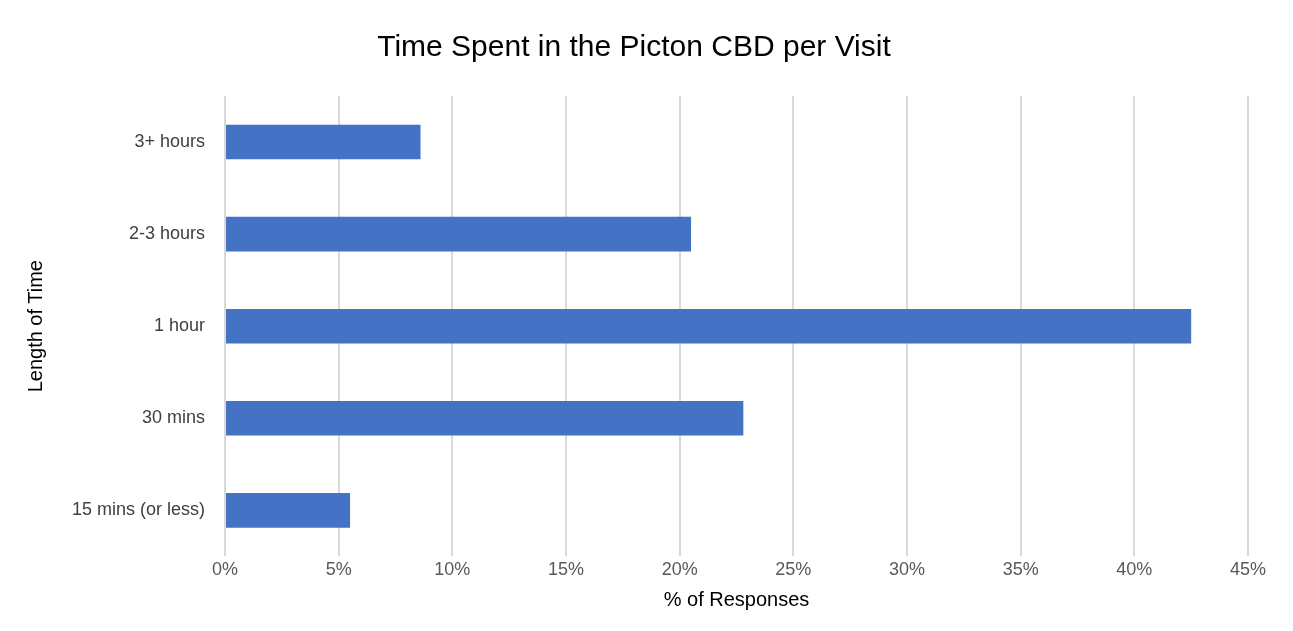 Image resolution: width=1293 pixels, height=631 pixels. What do you see at coordinates (225, 569) in the screenshot?
I see `x-tick-label: 0%` at bounding box center [225, 569].